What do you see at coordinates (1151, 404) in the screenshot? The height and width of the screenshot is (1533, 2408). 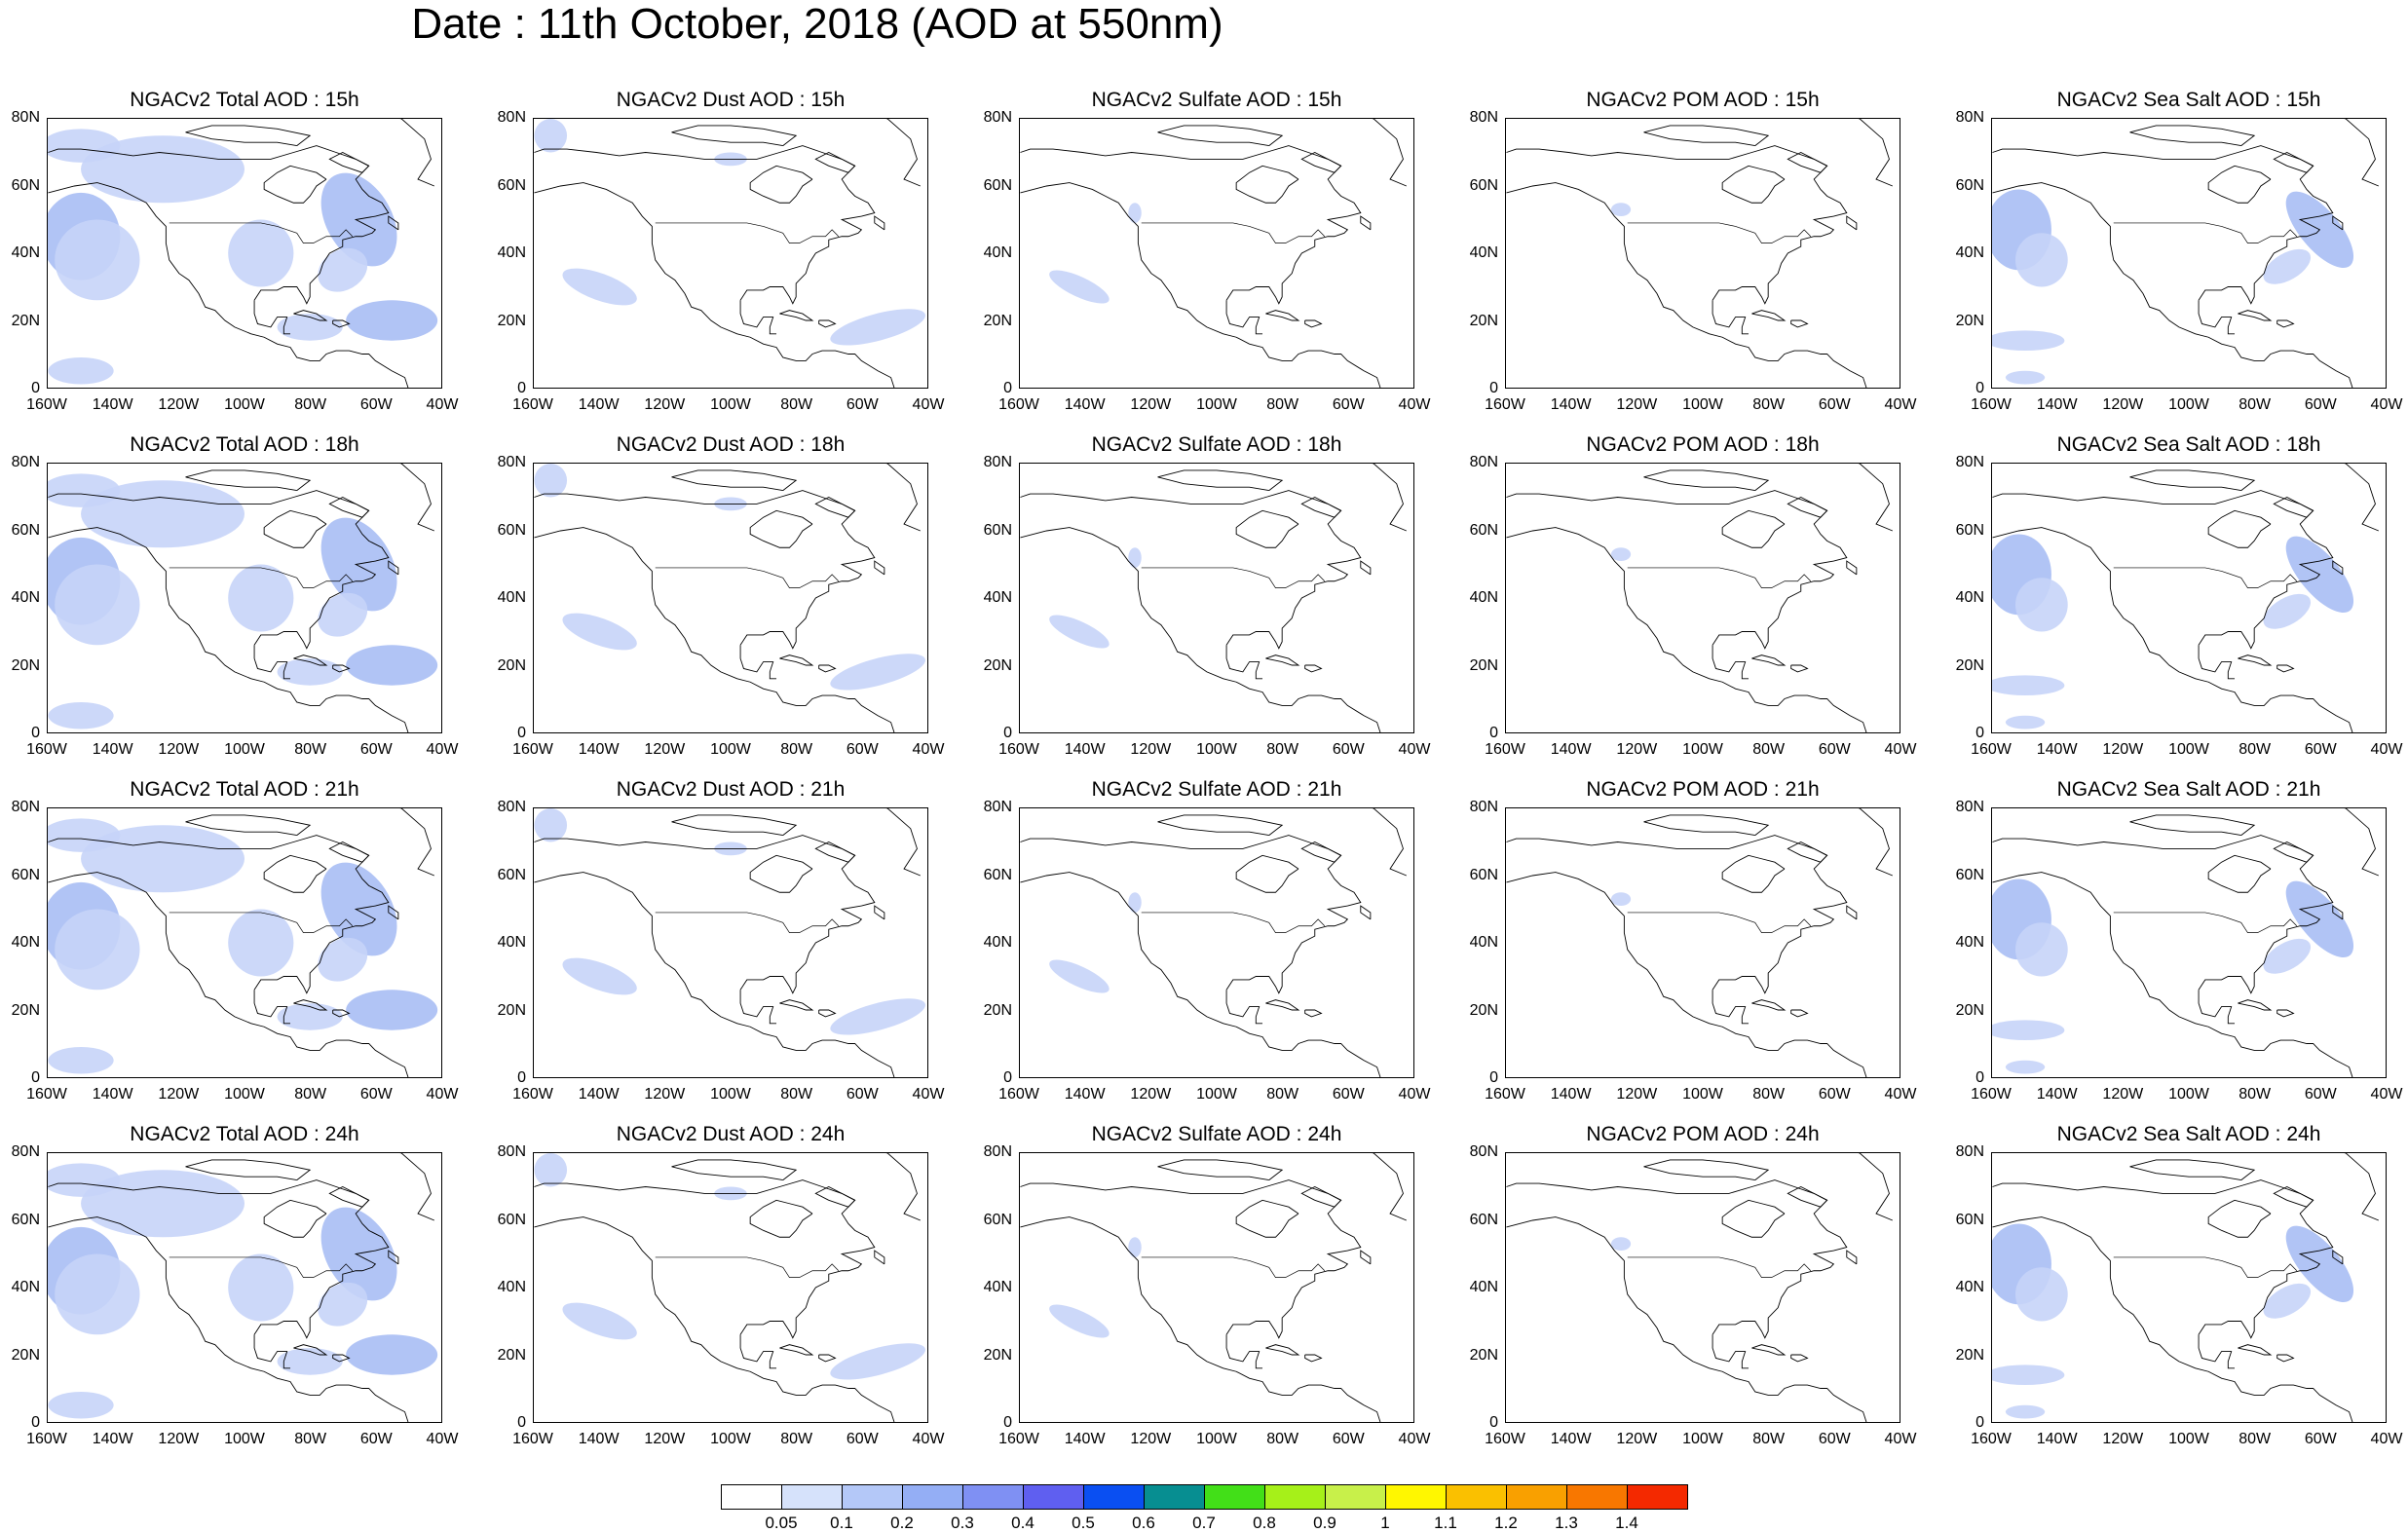 I see `lon-tick-label: 120W` at bounding box center [1151, 404].